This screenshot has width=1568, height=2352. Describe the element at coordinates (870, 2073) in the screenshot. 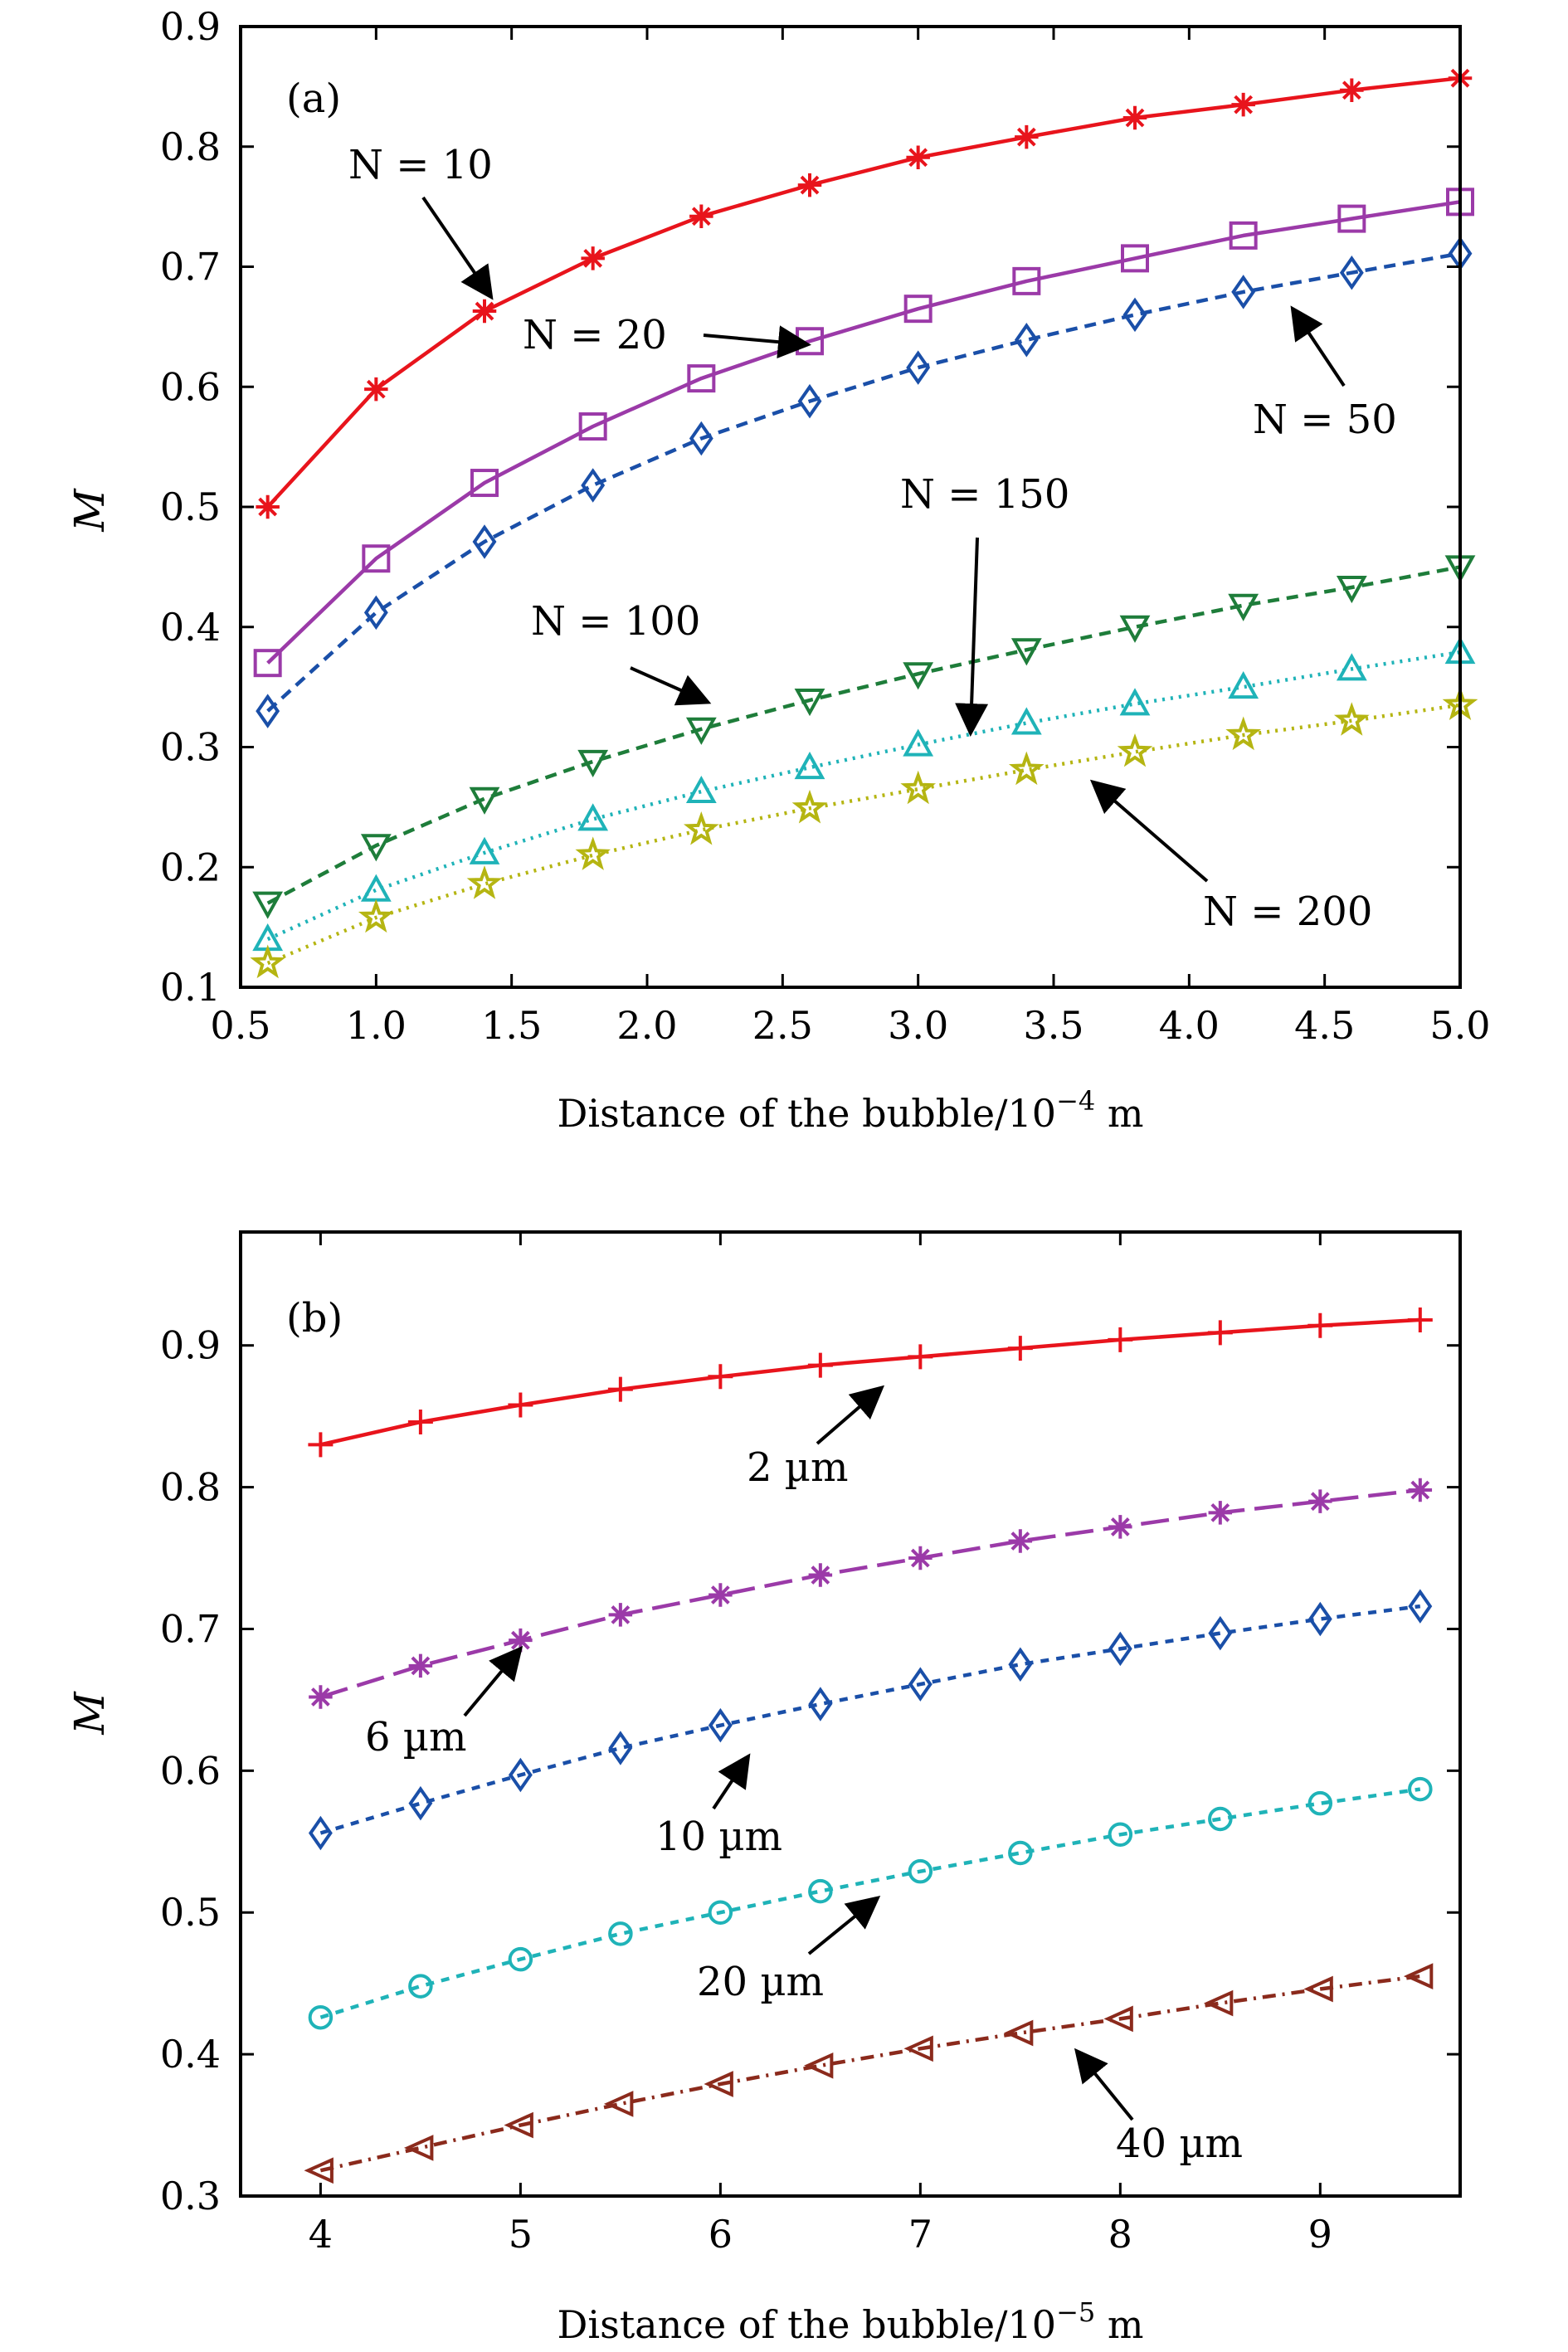

I see `panel-b-series-line-40-m` at that location.